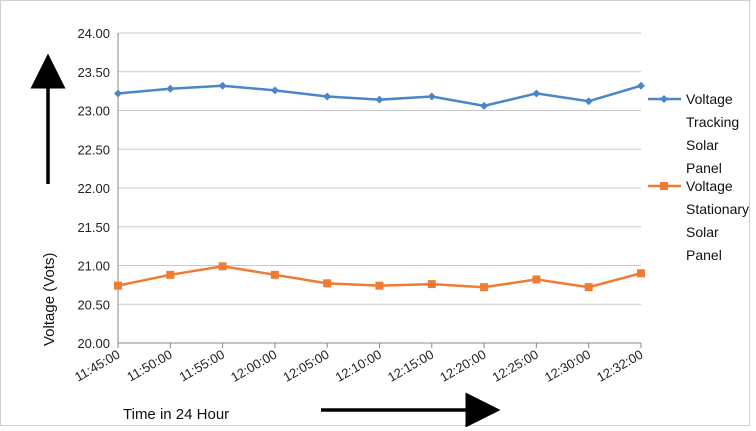  I want to click on y-tick-label: 21.50, so click(93, 227).